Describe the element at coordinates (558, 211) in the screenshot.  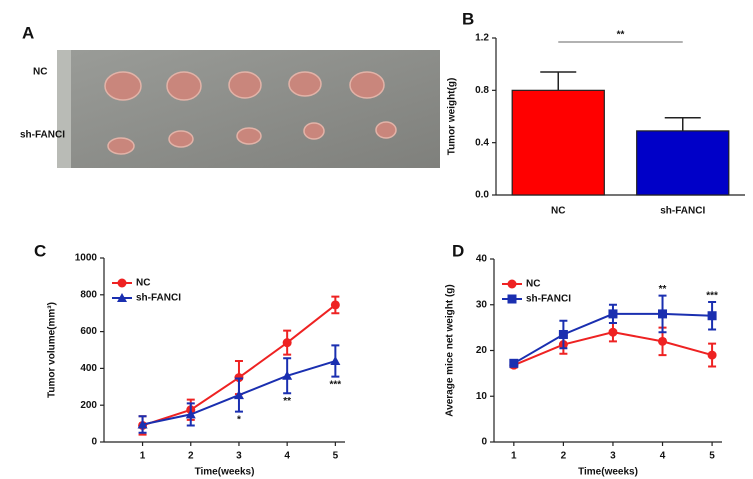
I see `x-tick-label: NC` at that location.